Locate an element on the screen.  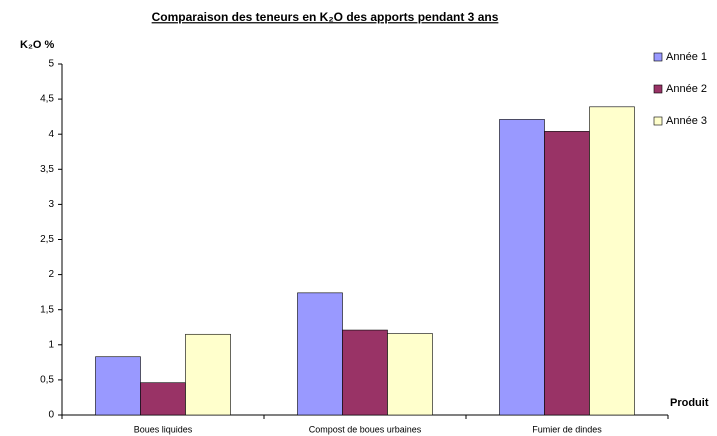
y-tick-label: 2,5 is located at coordinates (47, 239).